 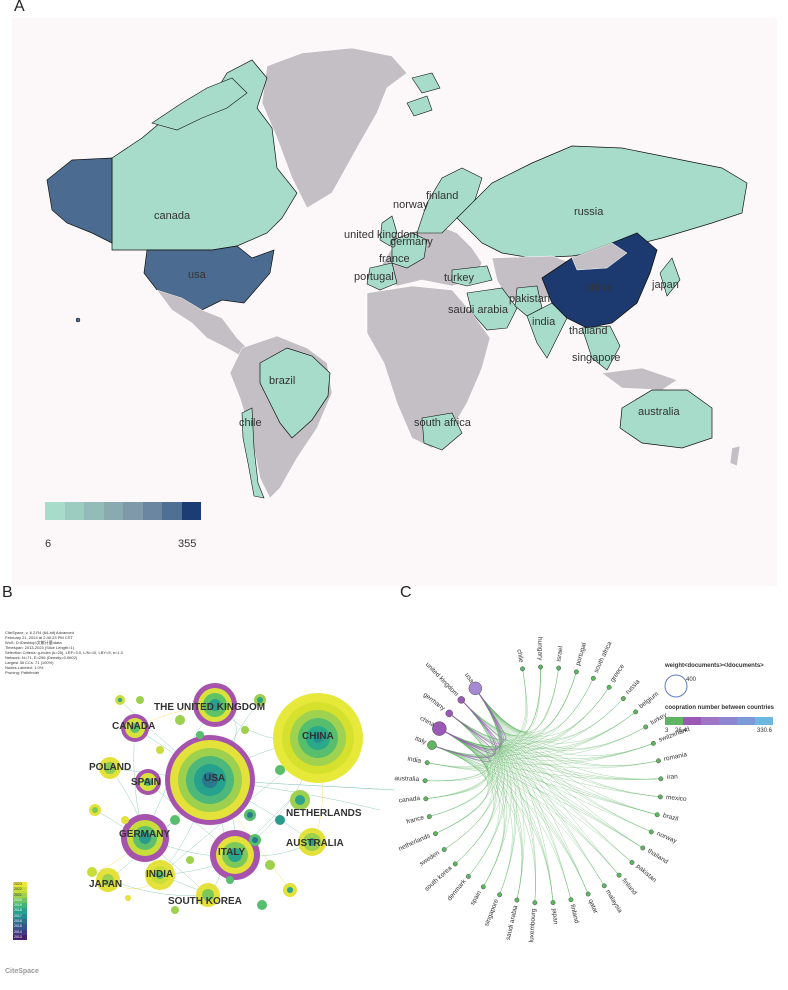 I want to click on label-portugal: portugal, so click(x=374, y=277).